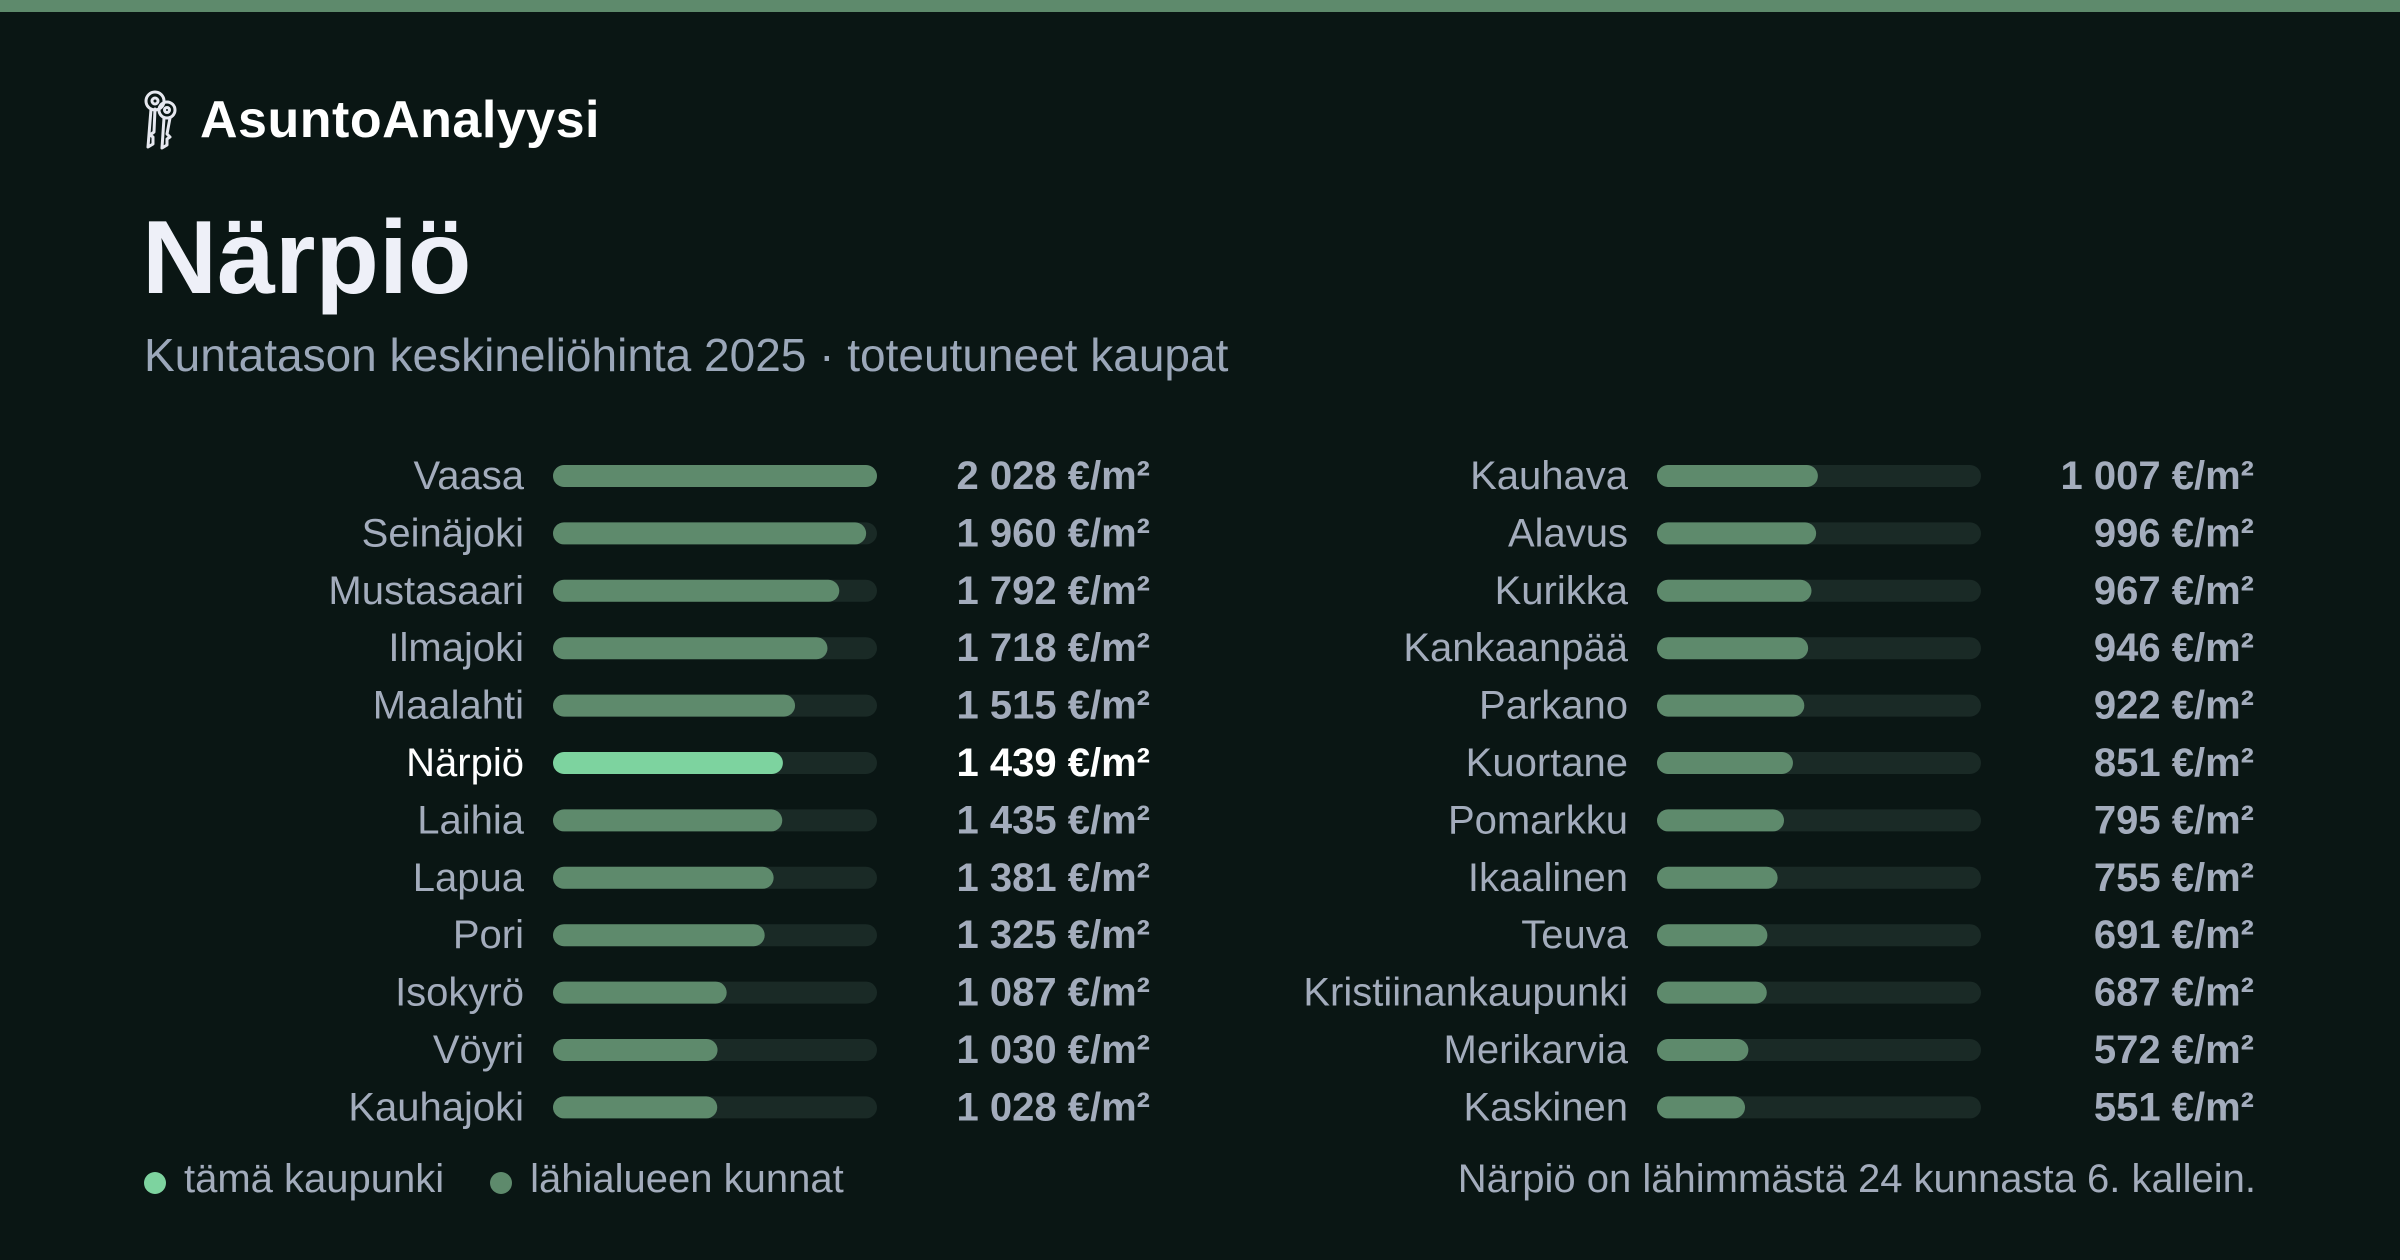  I want to click on bar-track-kaskinen, so click(1819, 1107).